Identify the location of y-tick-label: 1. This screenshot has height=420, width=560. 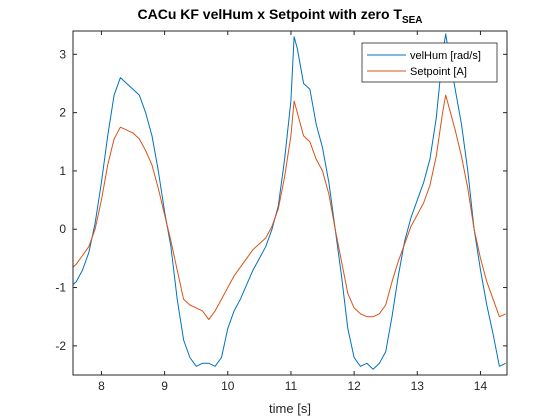
(62, 171).